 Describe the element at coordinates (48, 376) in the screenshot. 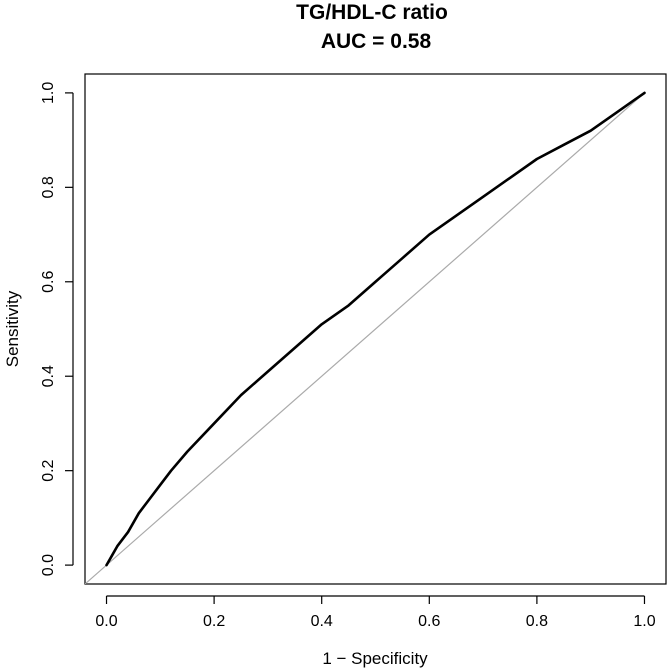

I see `y-tick-label: 0.4` at that location.